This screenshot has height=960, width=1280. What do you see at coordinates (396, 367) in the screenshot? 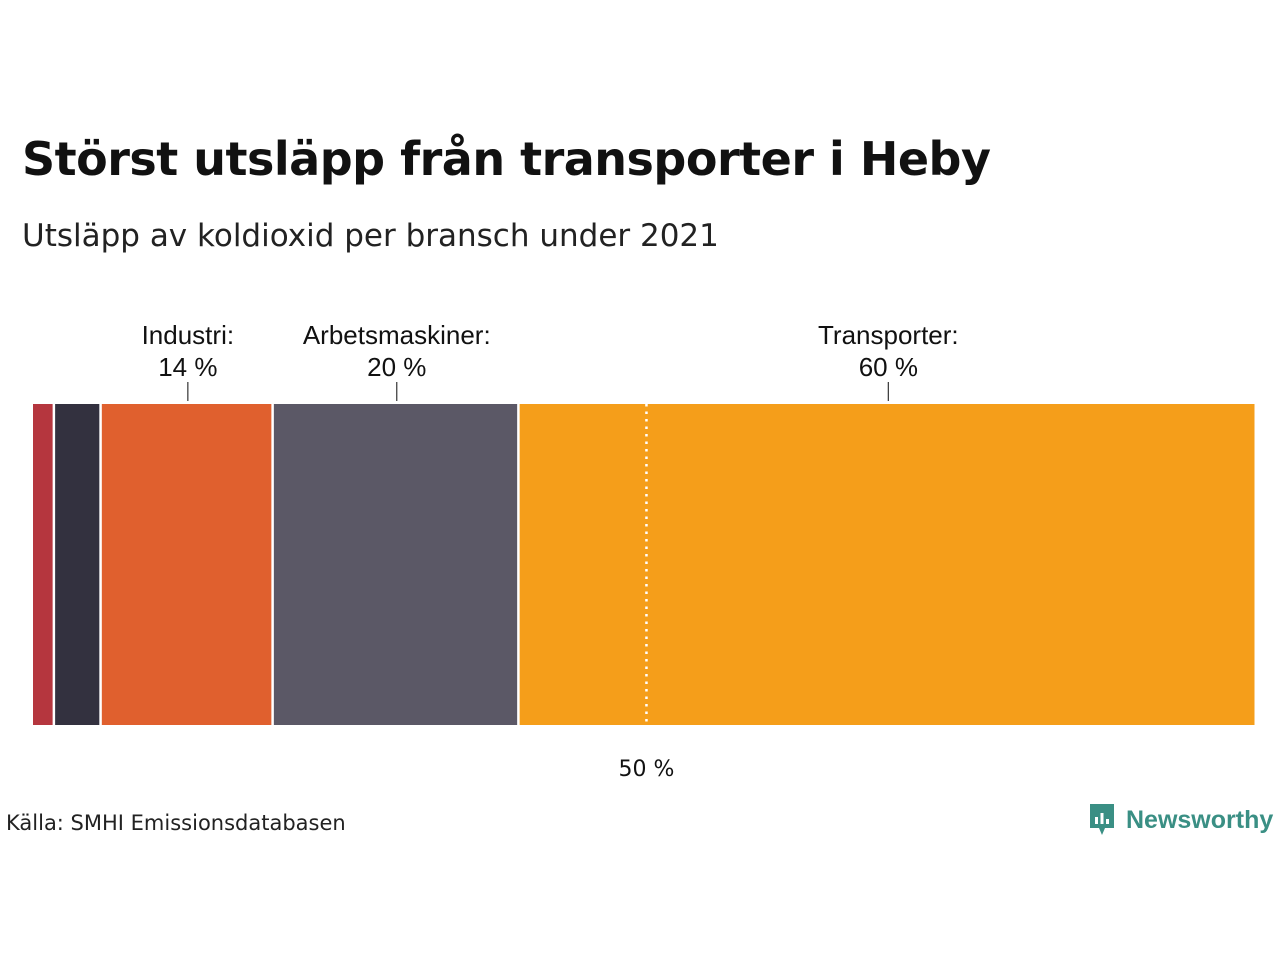
I see `segment-label-value: 20 %` at bounding box center [396, 367].